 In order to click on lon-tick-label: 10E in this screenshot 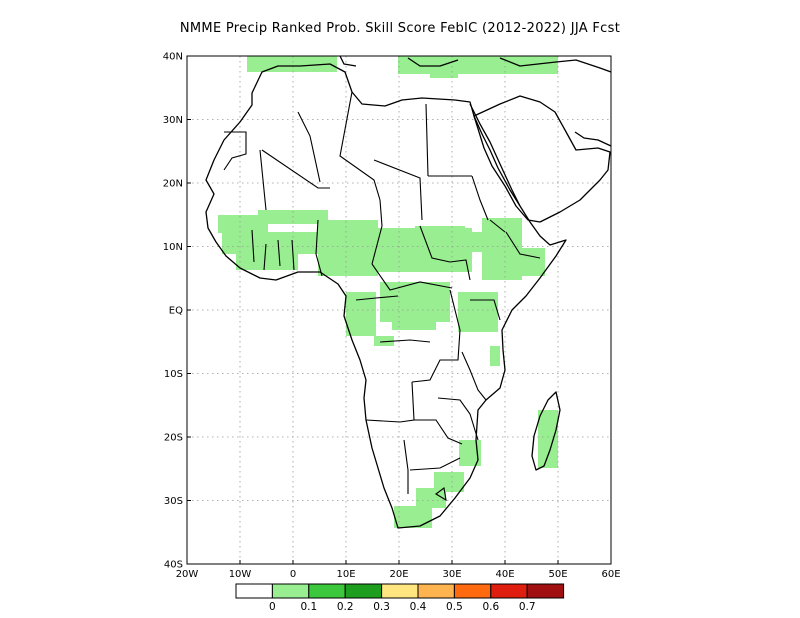, I will do `click(345, 574)`.